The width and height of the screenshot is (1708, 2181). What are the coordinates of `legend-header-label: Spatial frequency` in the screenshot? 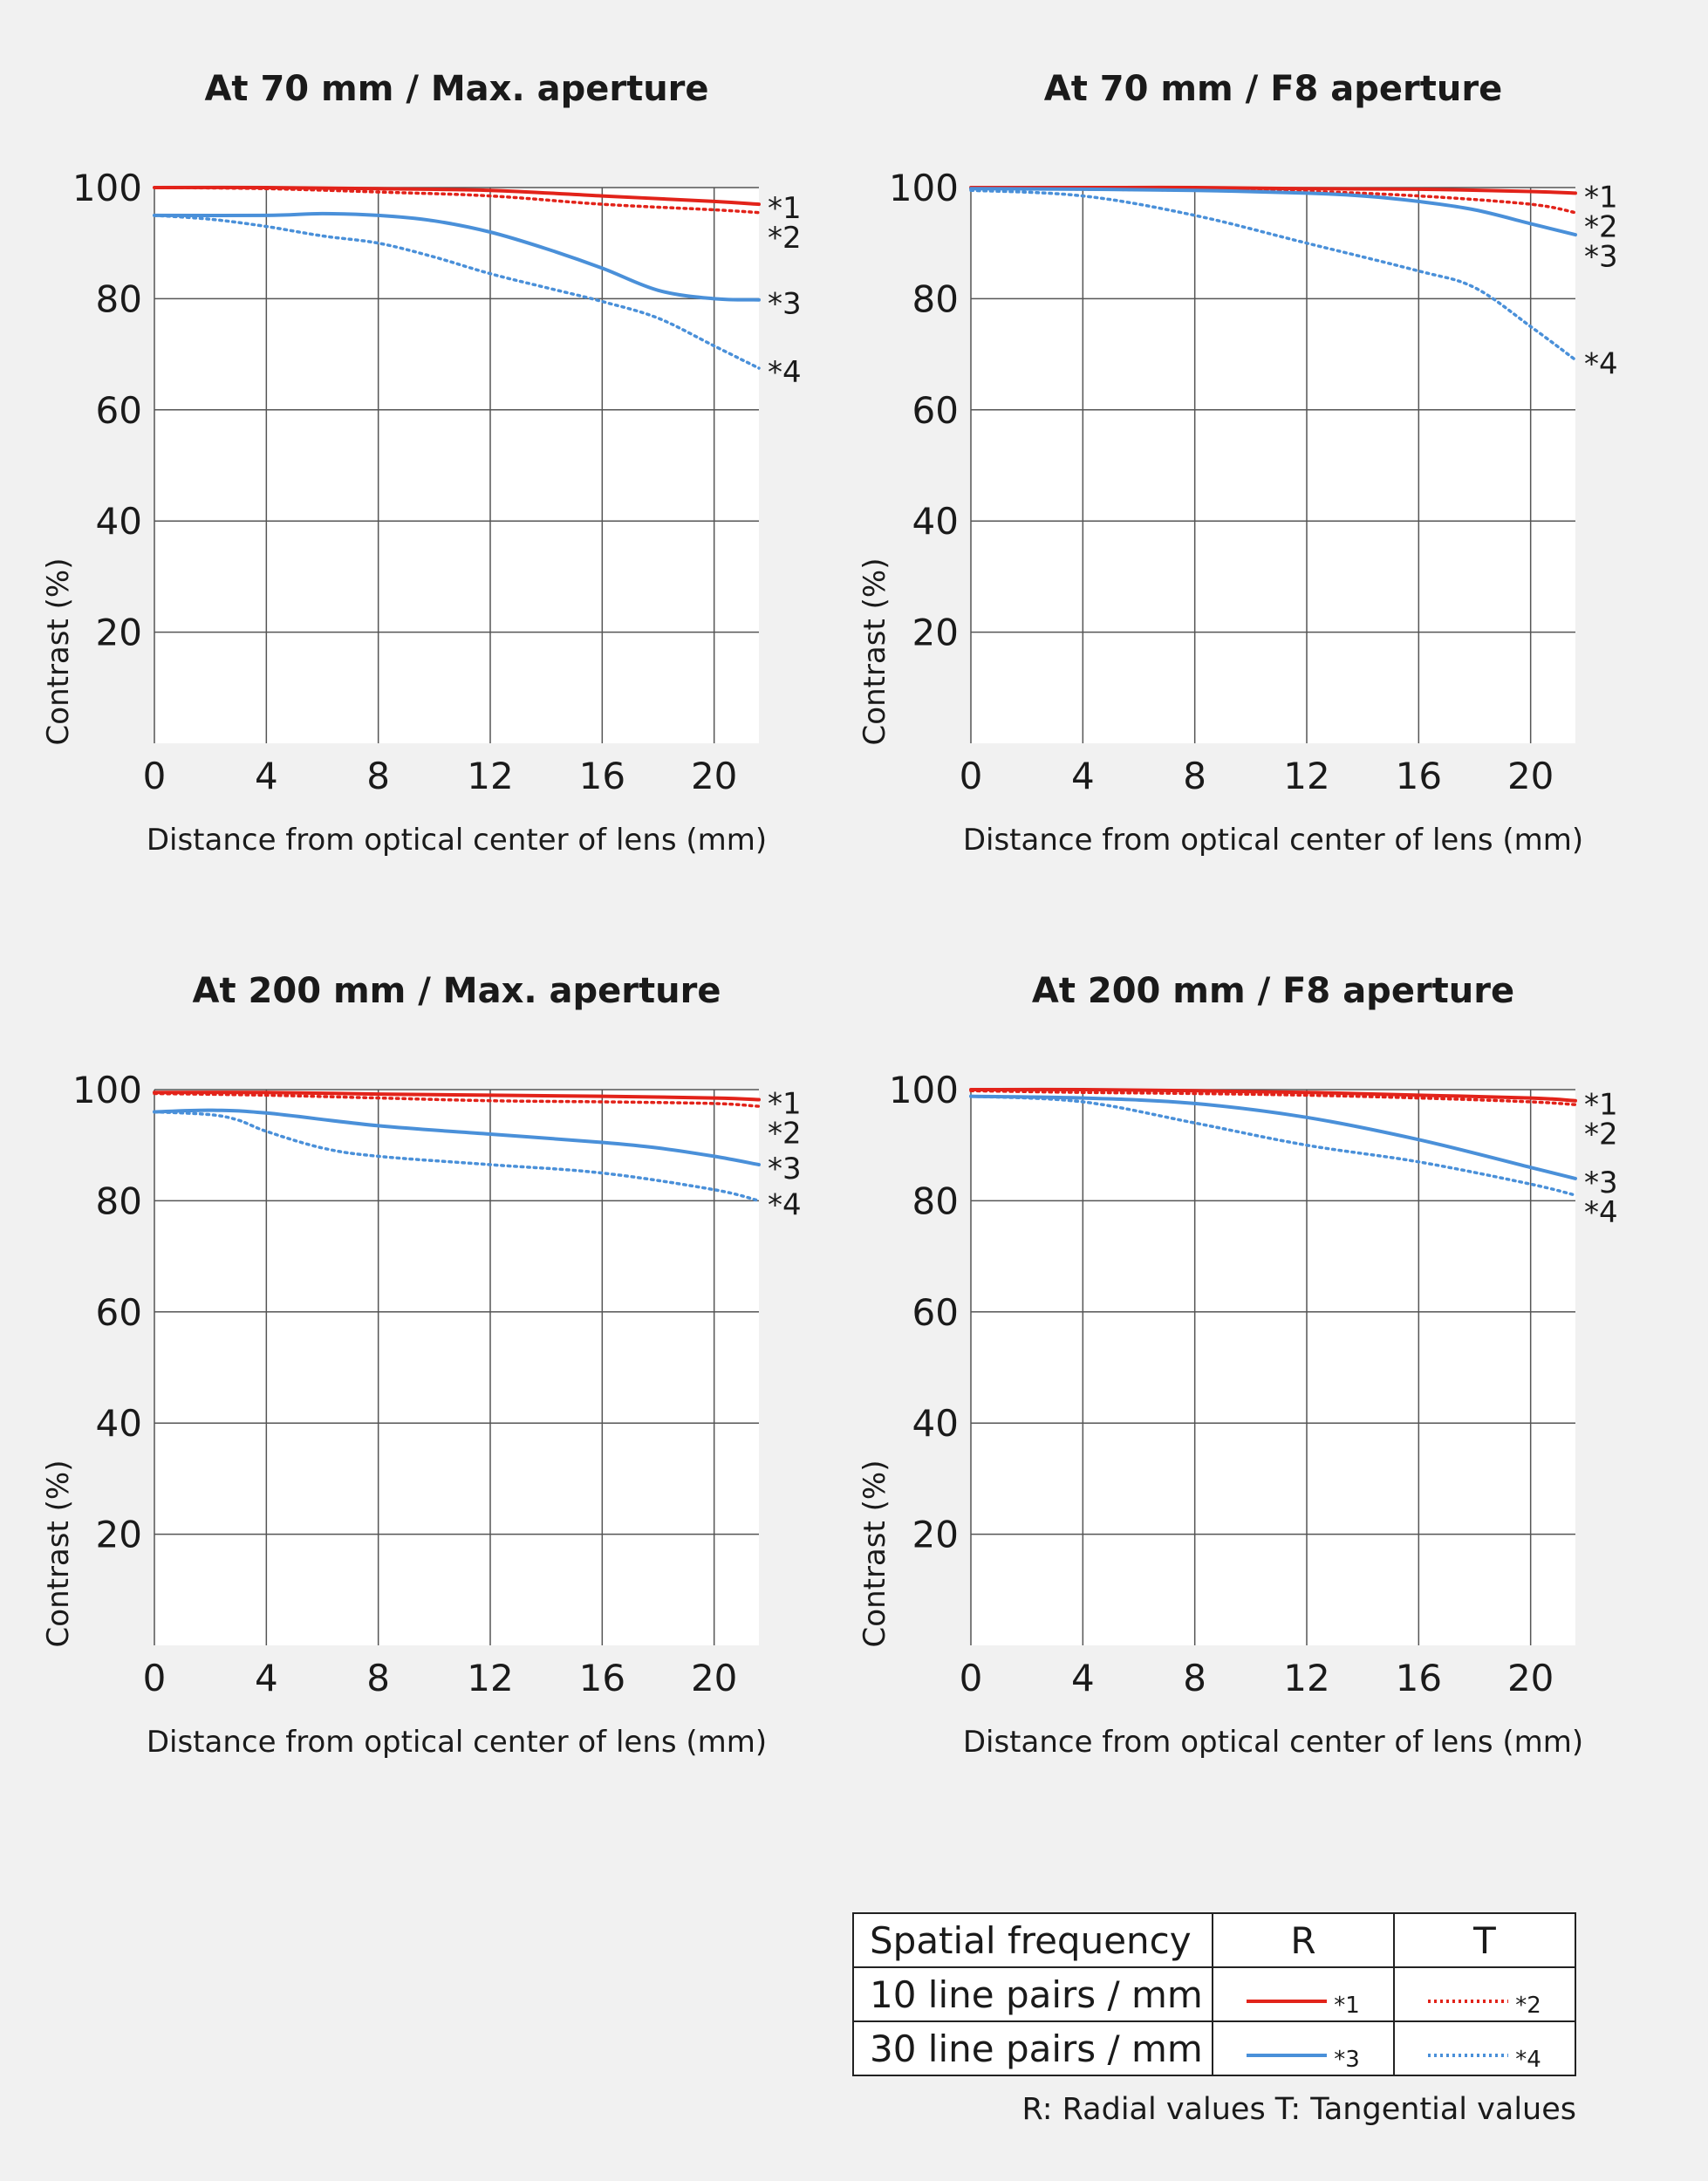 It's located at (1032, 1940).